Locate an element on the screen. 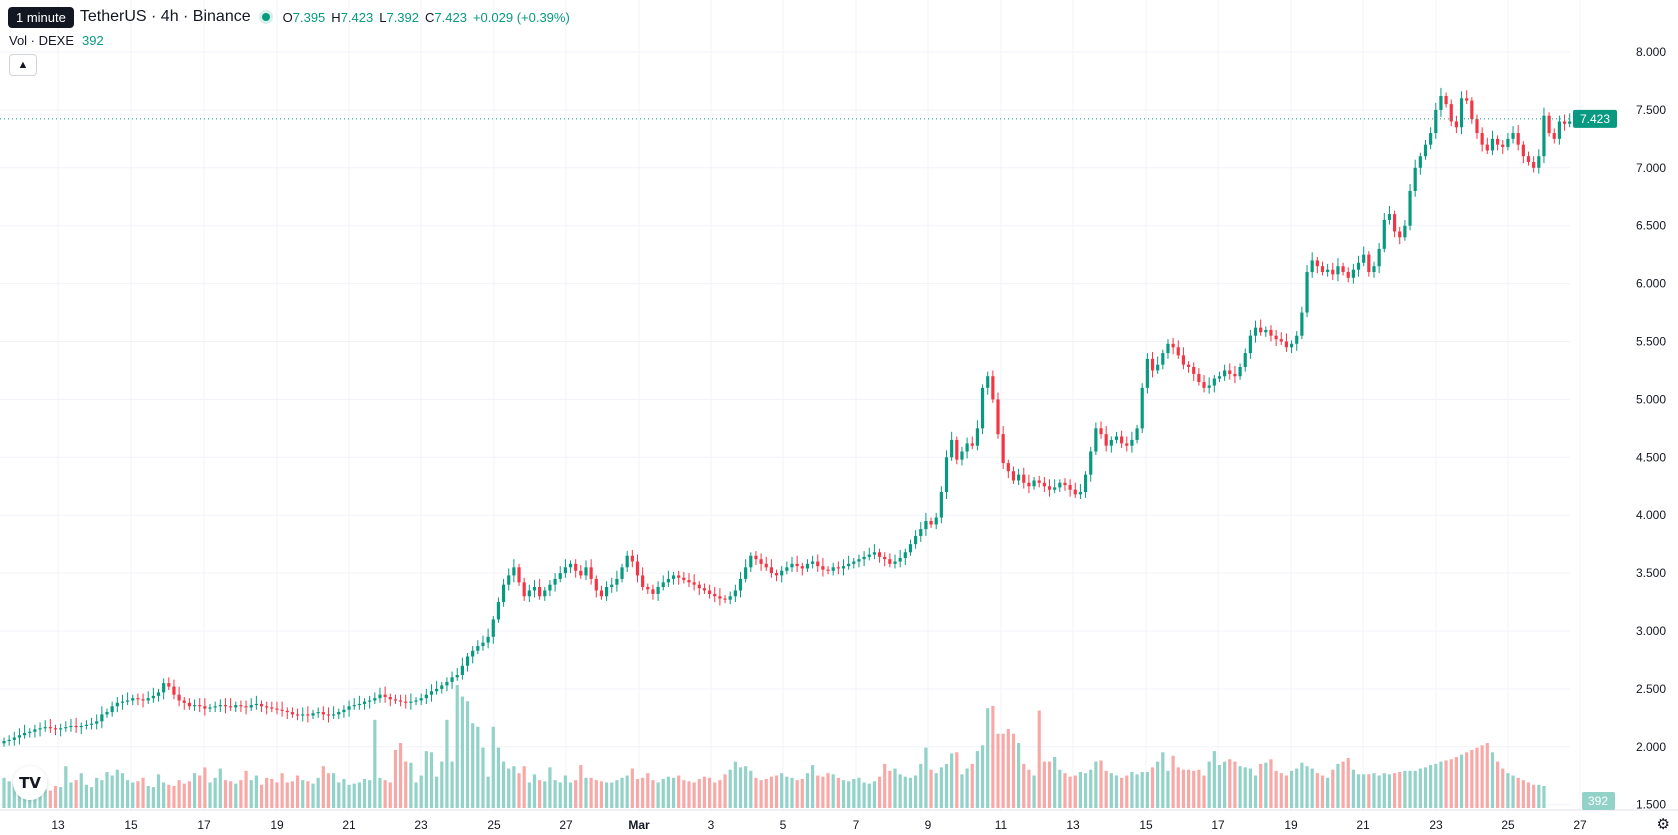  time-tick-label: 25 is located at coordinates (494, 825).